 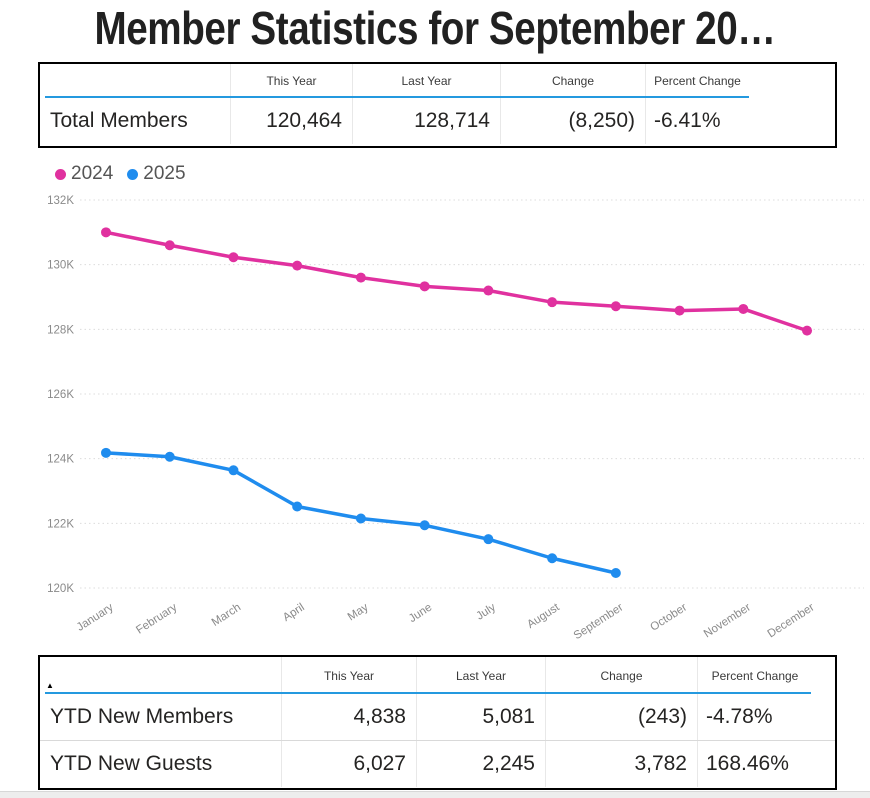 What do you see at coordinates (791, 620) in the screenshot?
I see `x-axis-month-label: December` at bounding box center [791, 620].